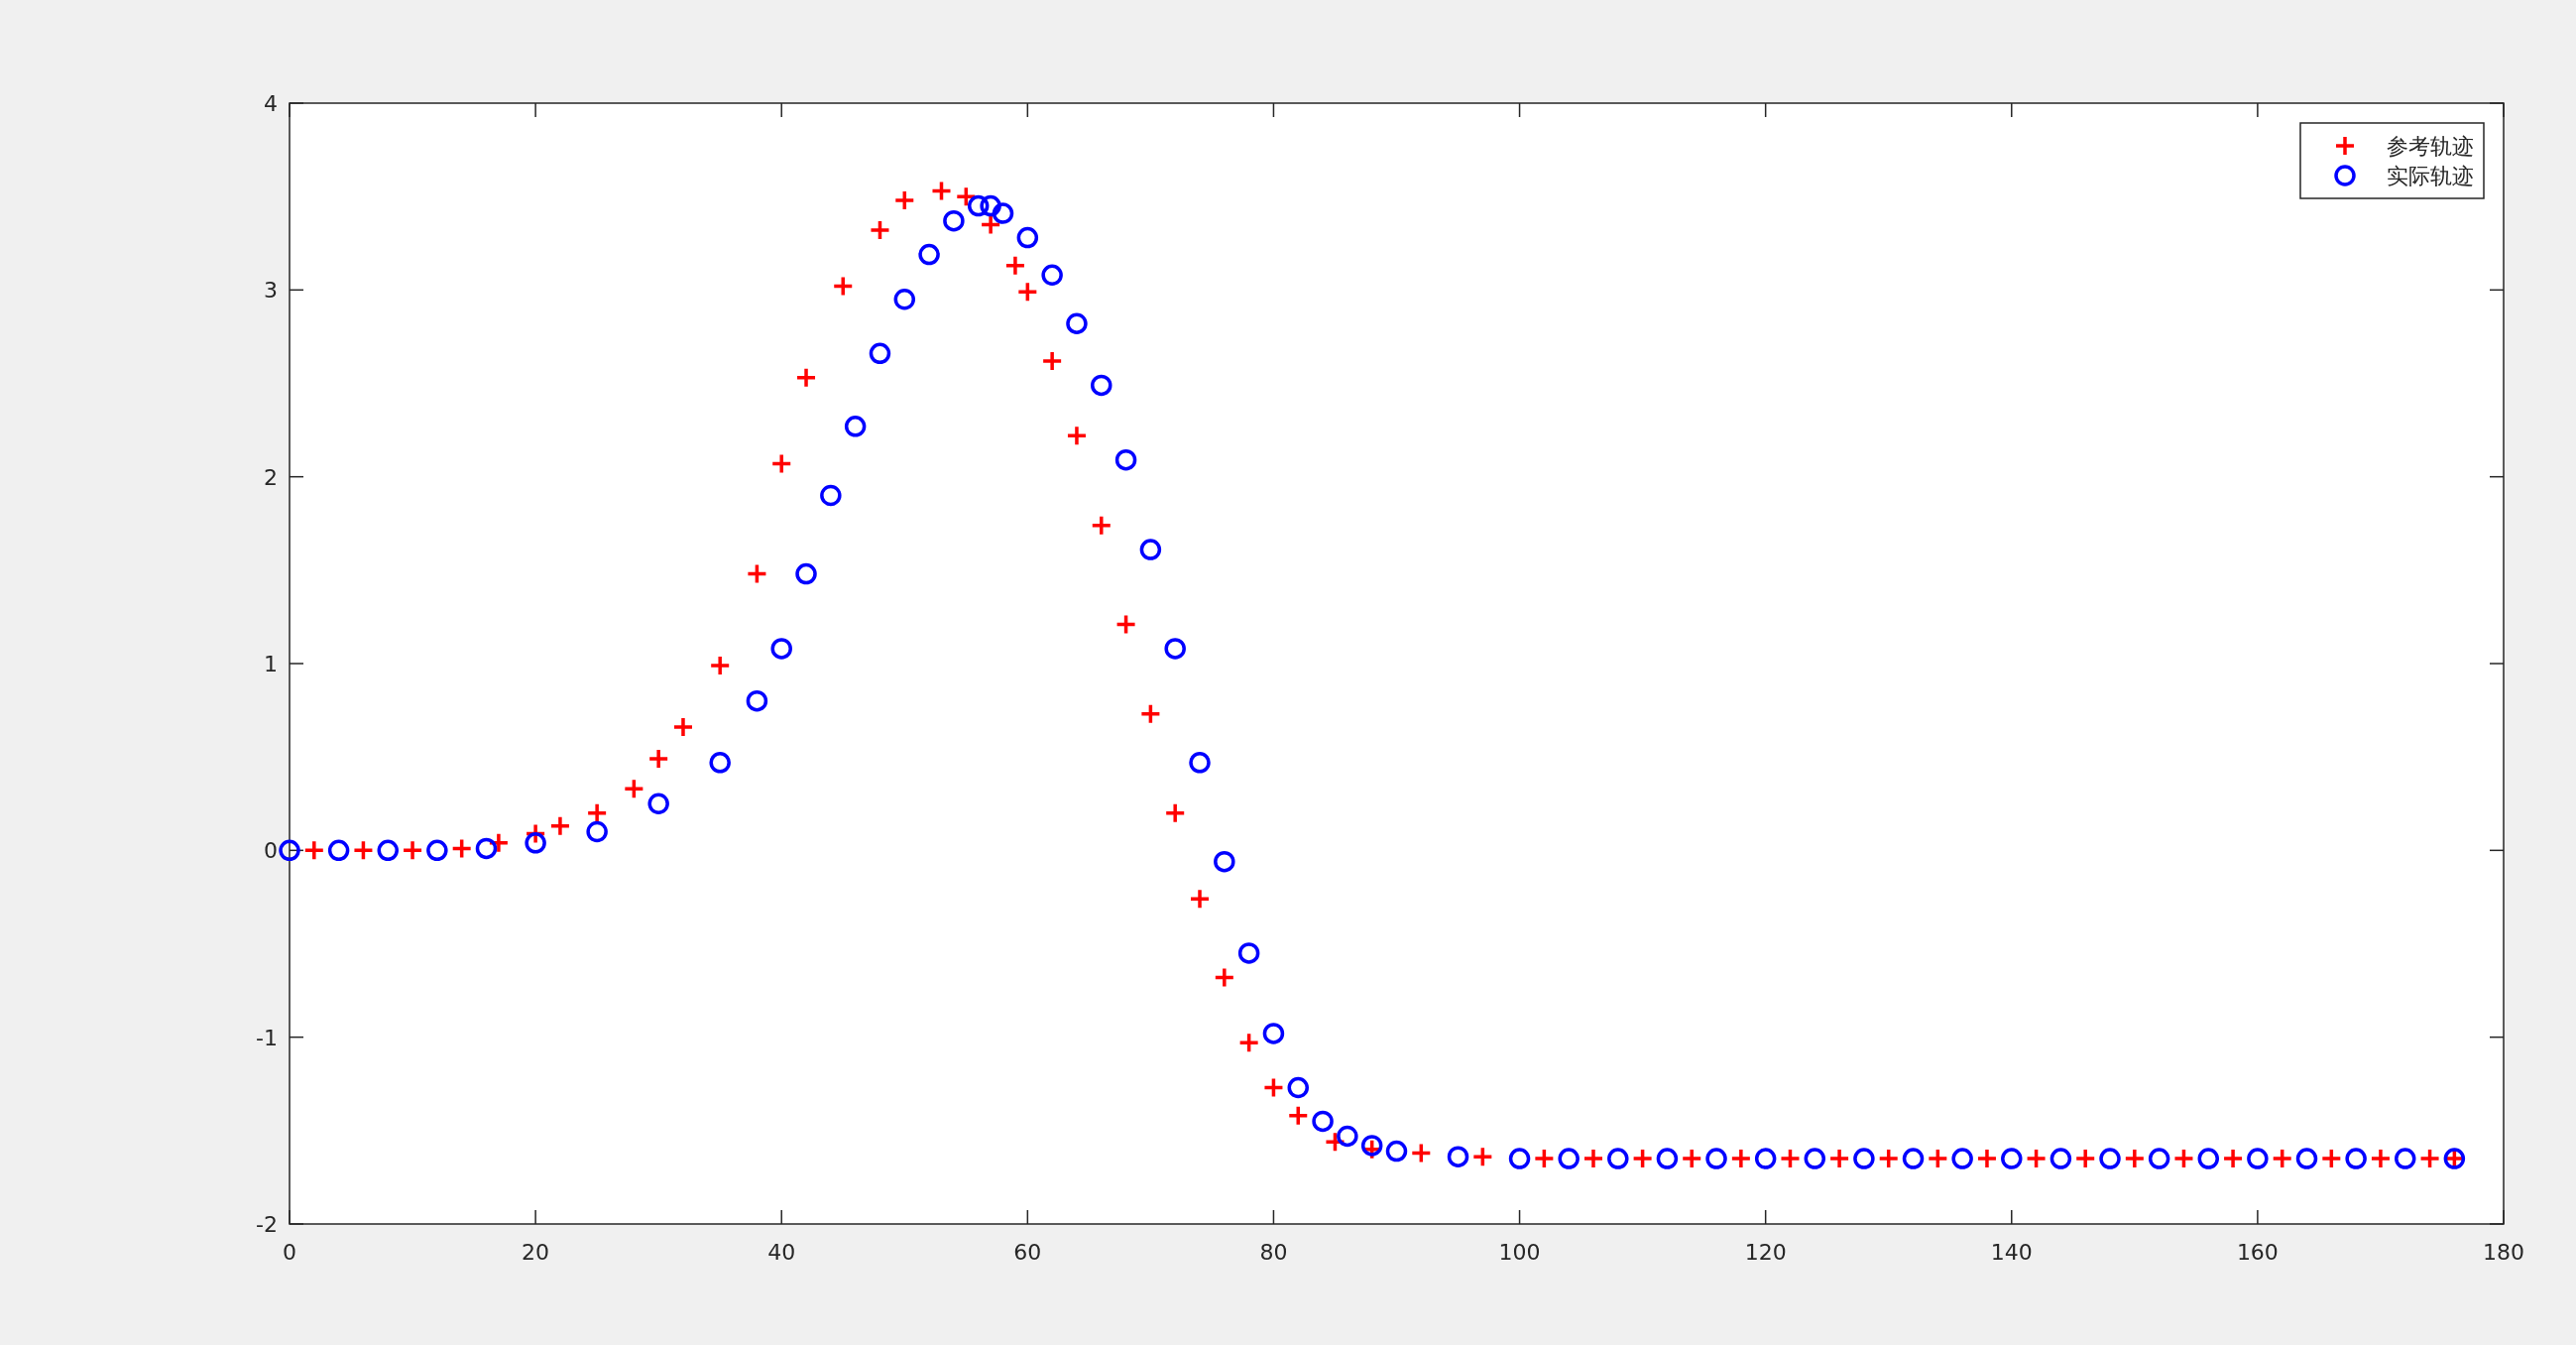 The height and width of the screenshot is (1345, 2576). What do you see at coordinates (2503, 1252) in the screenshot?
I see `x-tick-label: 180` at bounding box center [2503, 1252].